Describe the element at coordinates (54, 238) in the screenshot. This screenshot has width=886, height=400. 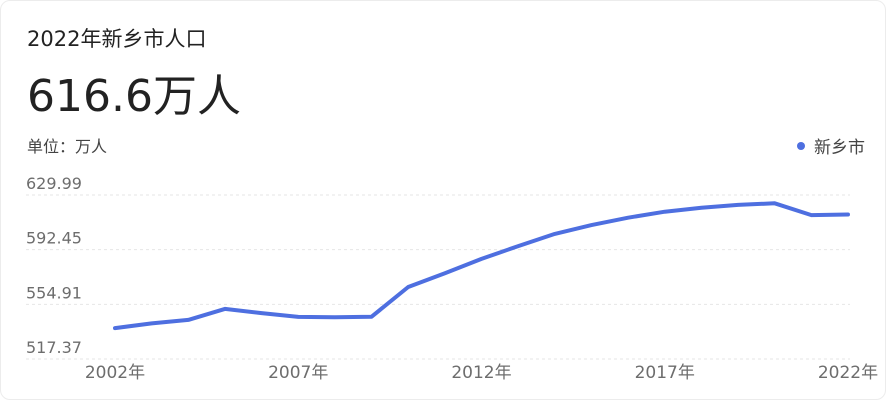
I see `y-tick-label: 592.45` at that location.